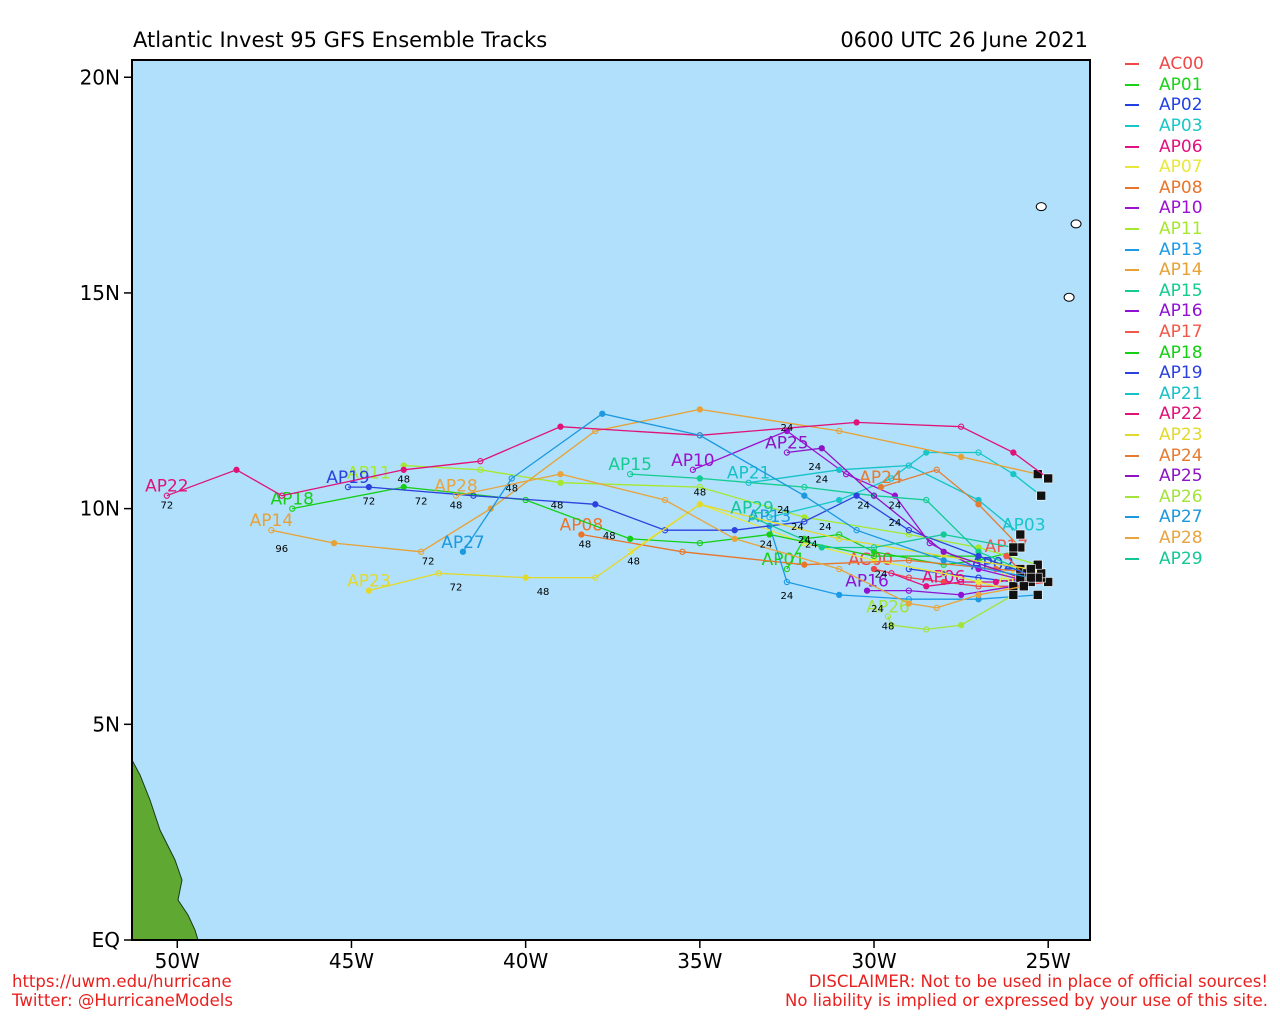 Image resolution: width=1280 pixels, height=1024 pixels. Describe the element at coordinates (1200, 455) in the screenshot. I see `legend-item-ap24: AP24` at that location.